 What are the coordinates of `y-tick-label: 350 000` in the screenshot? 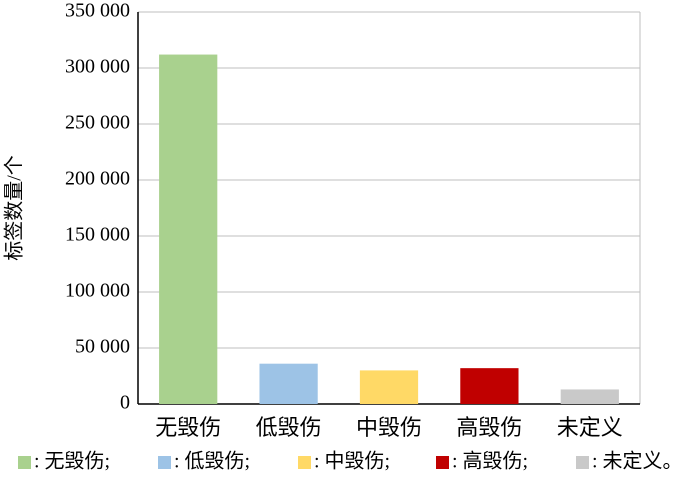 It's located at (97, 11).